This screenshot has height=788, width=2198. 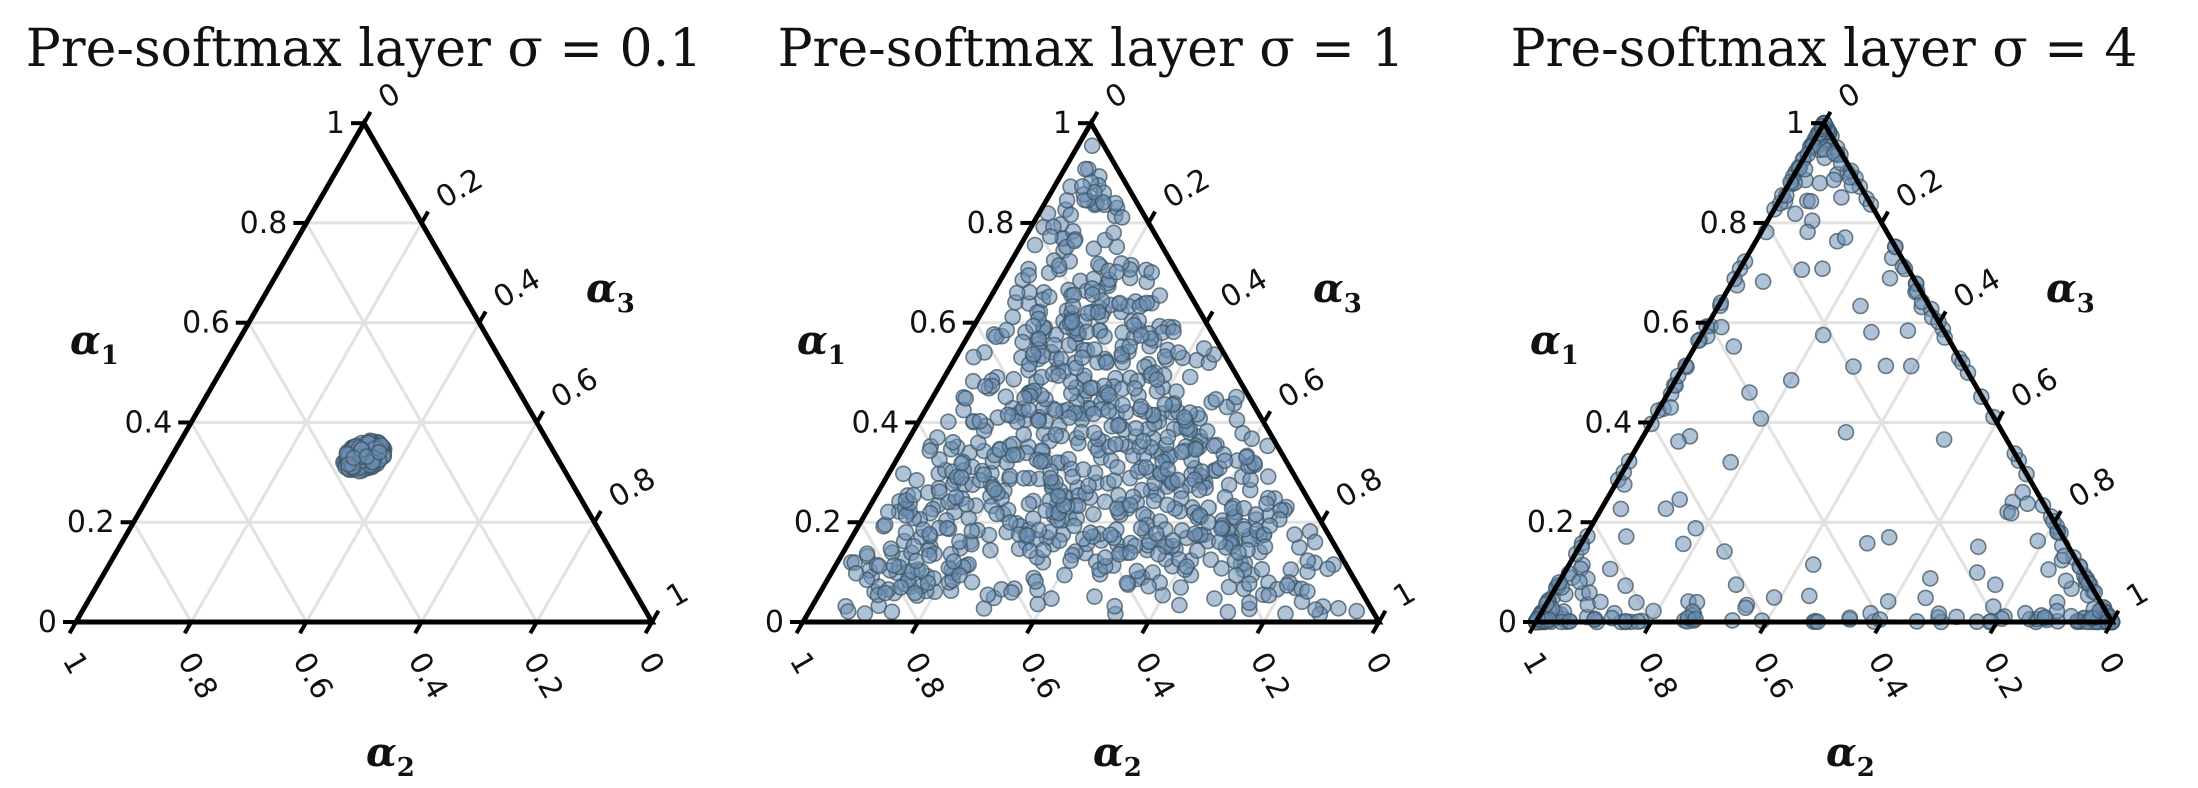 What do you see at coordinates (2111, 664) in the screenshot?
I see `alpha2-tick-label: 0` at bounding box center [2111, 664].